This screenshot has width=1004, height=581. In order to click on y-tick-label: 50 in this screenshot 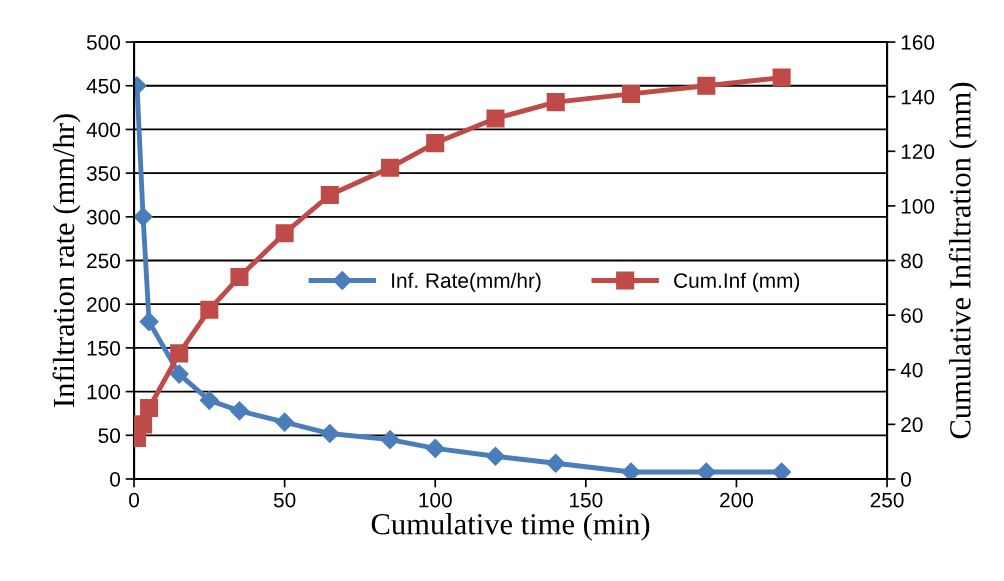, I will do `click(109, 436)`.